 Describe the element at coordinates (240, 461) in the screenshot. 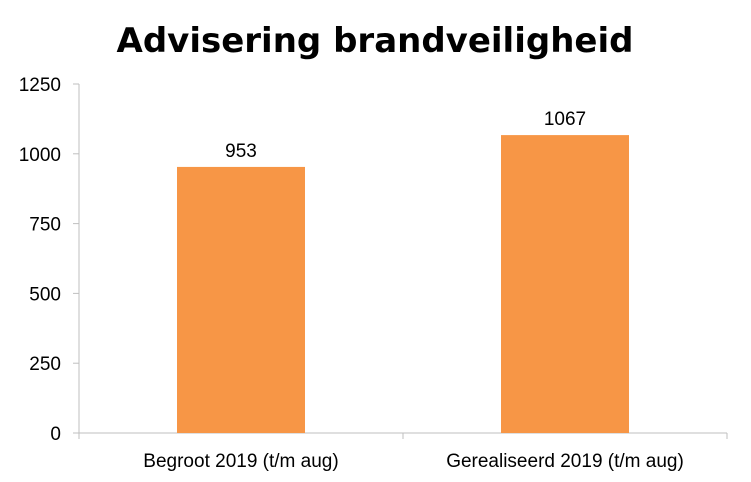

I see `category-label: Begroot 2019 (t/m aug)` at that location.